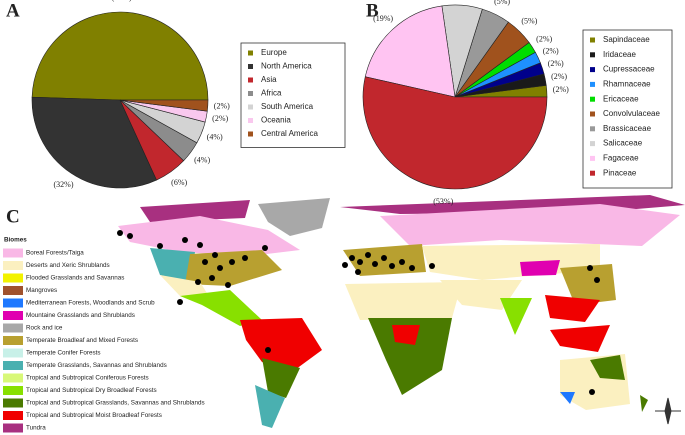  I want to click on legend-label: Iridaceae, so click(619, 54).